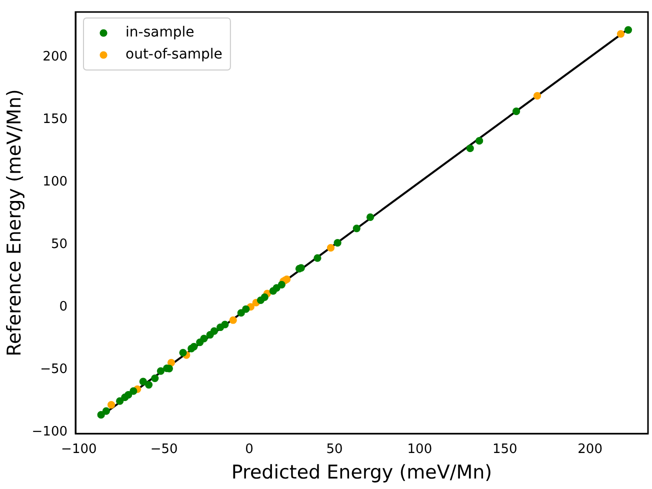 This screenshot has width=652, height=489. Describe the element at coordinates (361, 473) in the screenshot. I see `x-axis-title: Predicted Energy (meV/Mn)` at that location.